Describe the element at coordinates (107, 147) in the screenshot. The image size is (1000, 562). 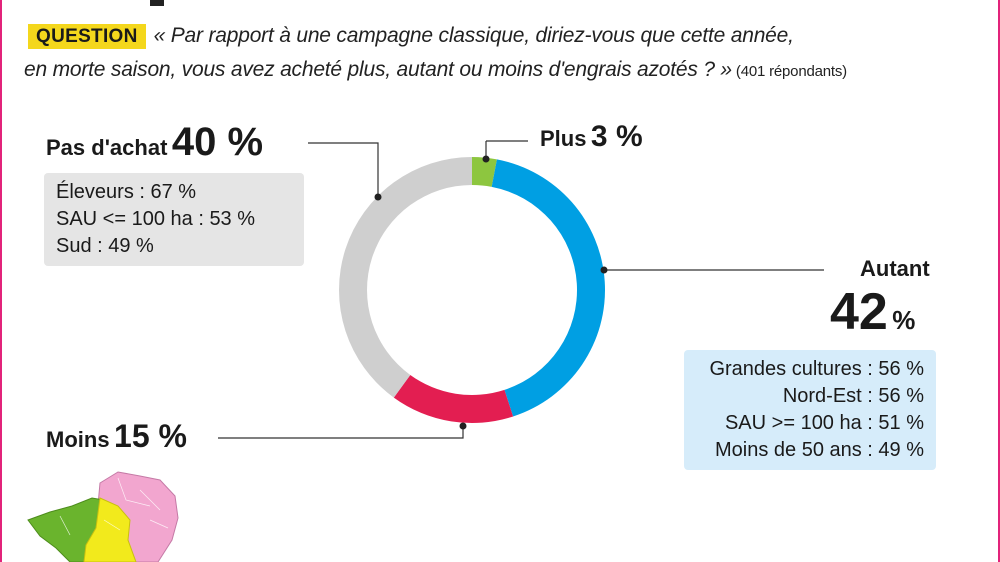
I see `label-pas-achat-name: Pas d'achat` at that location.